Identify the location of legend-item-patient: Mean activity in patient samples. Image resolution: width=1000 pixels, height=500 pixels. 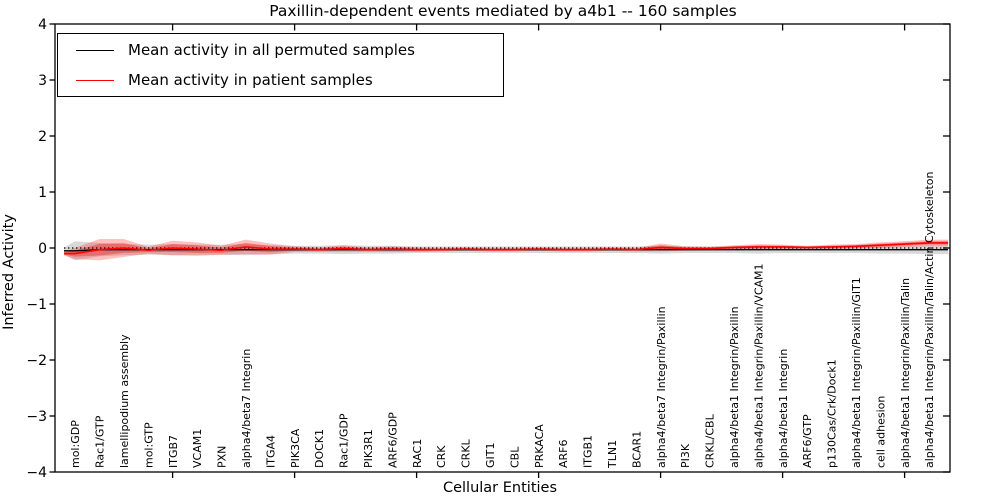
(280, 80).